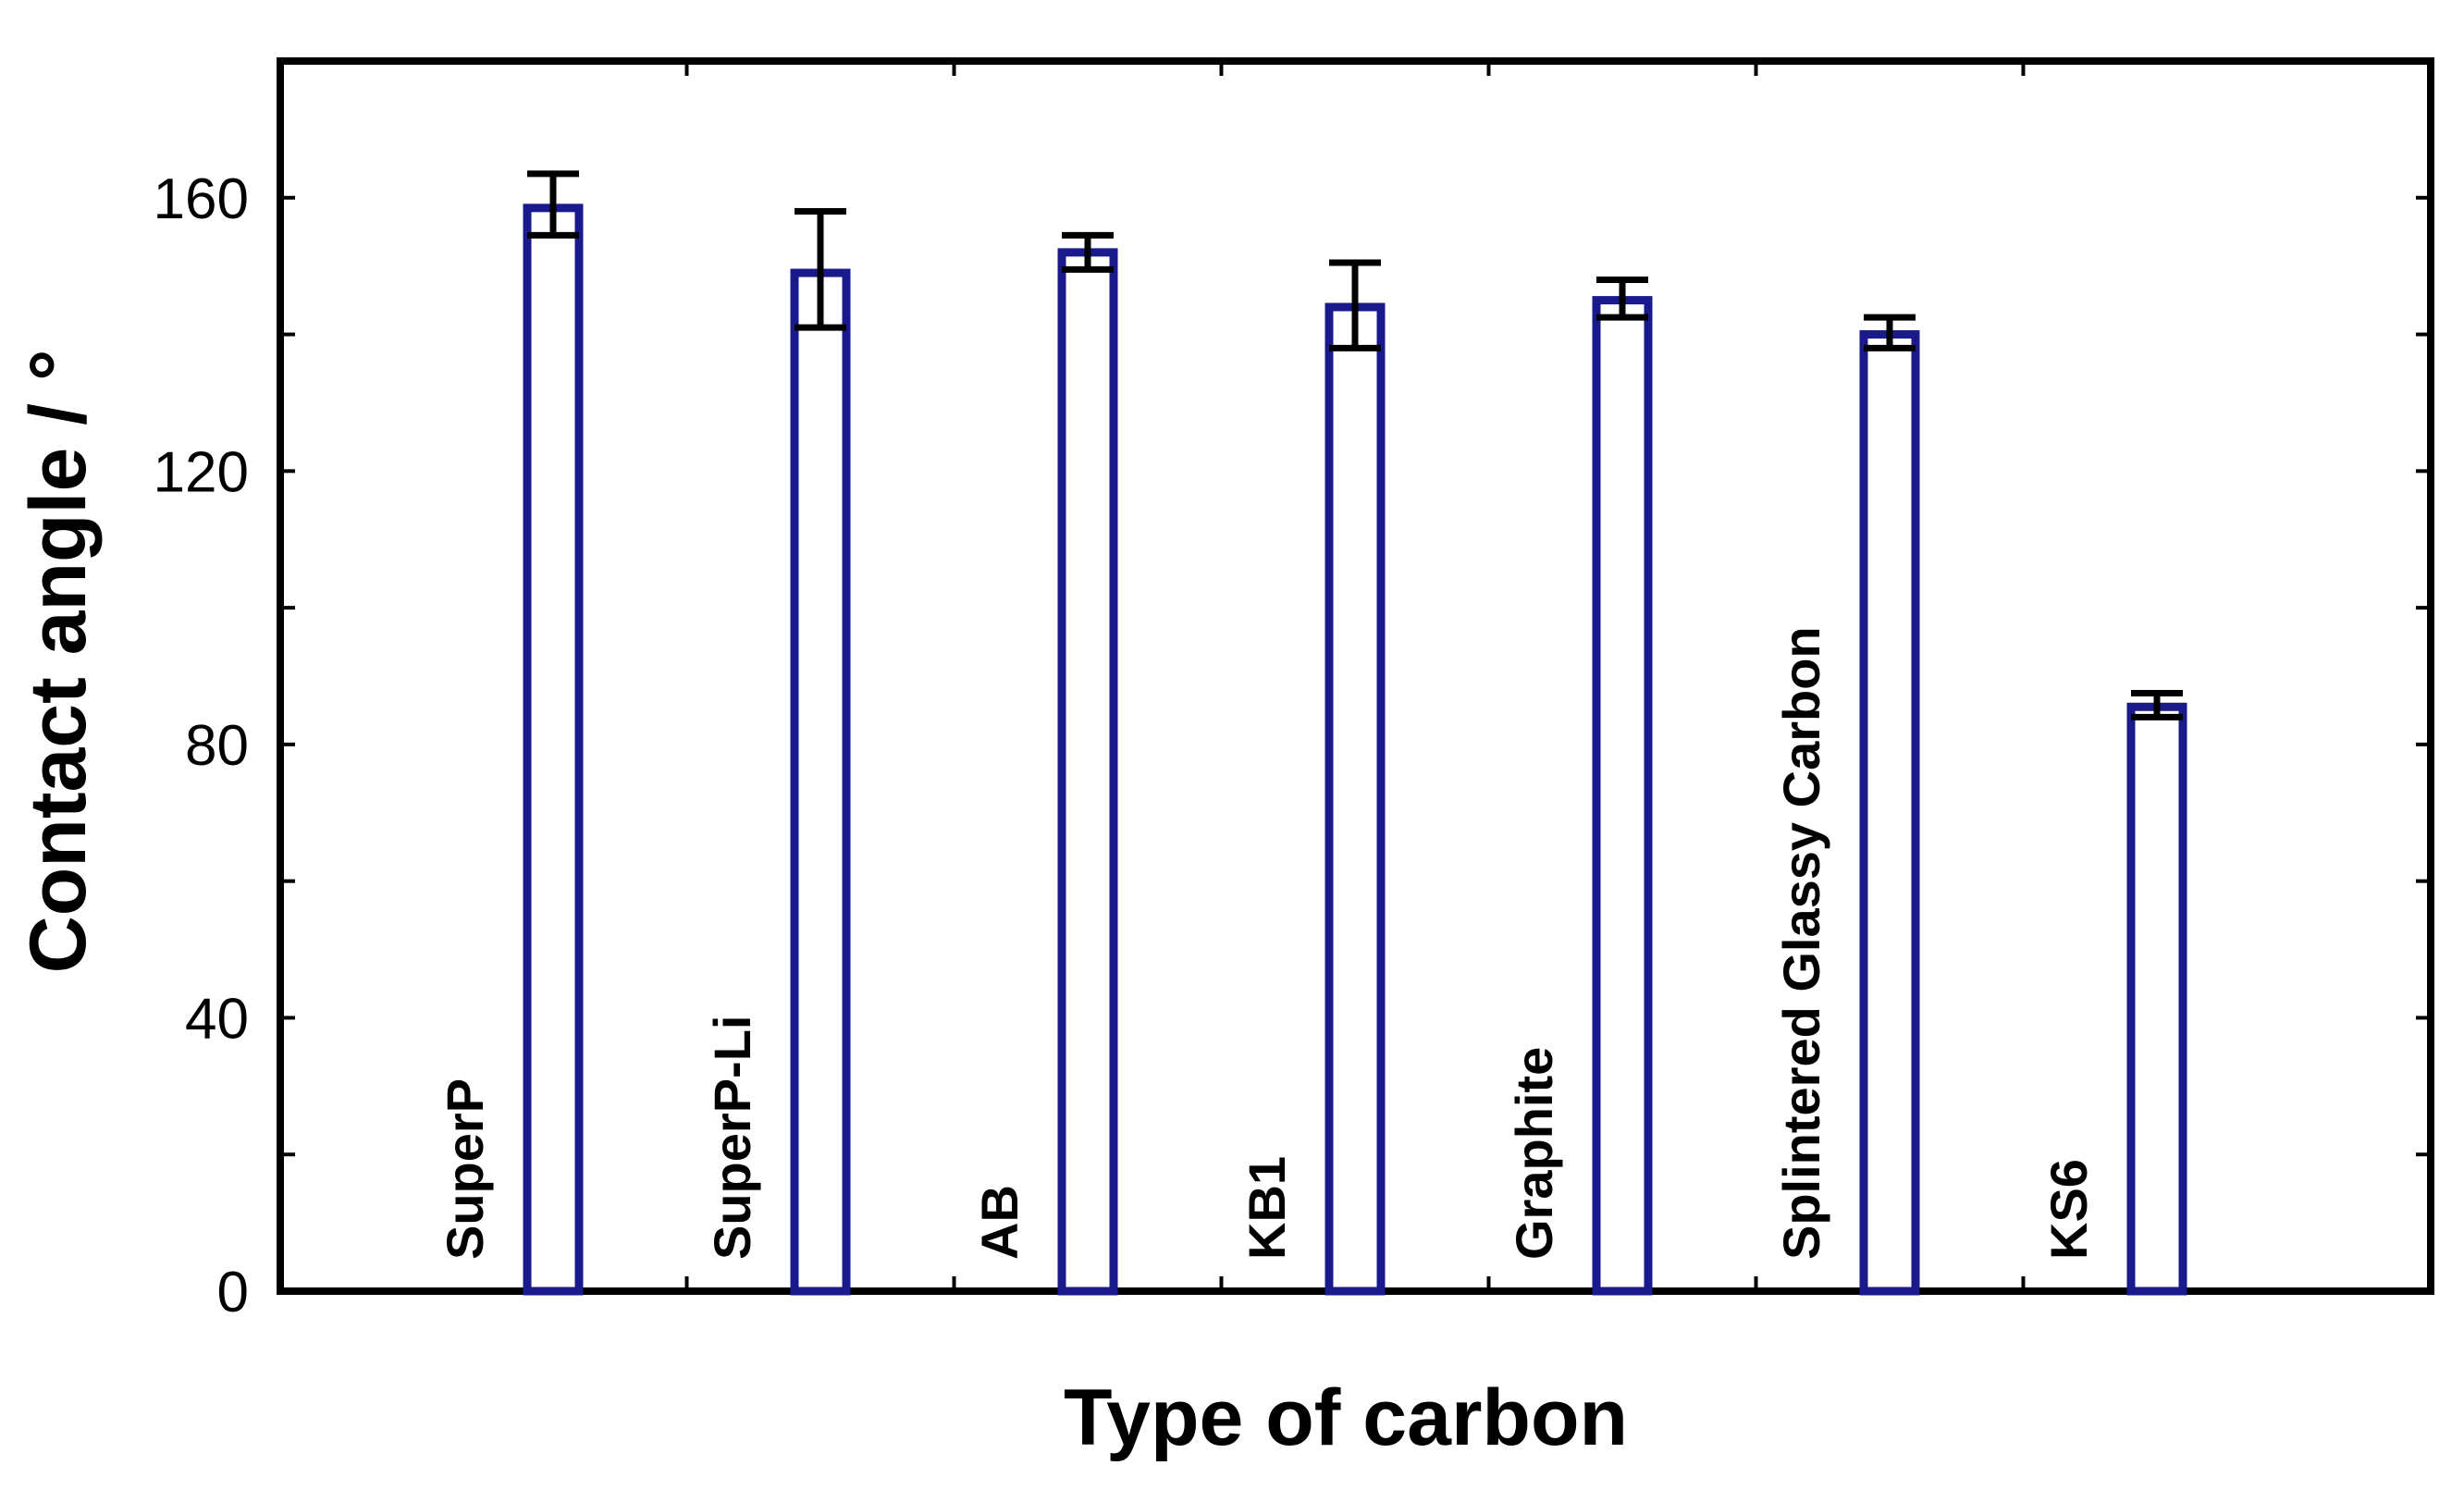  Describe the element at coordinates (217, 746) in the screenshot. I see `y-tick-label: 80` at that location.